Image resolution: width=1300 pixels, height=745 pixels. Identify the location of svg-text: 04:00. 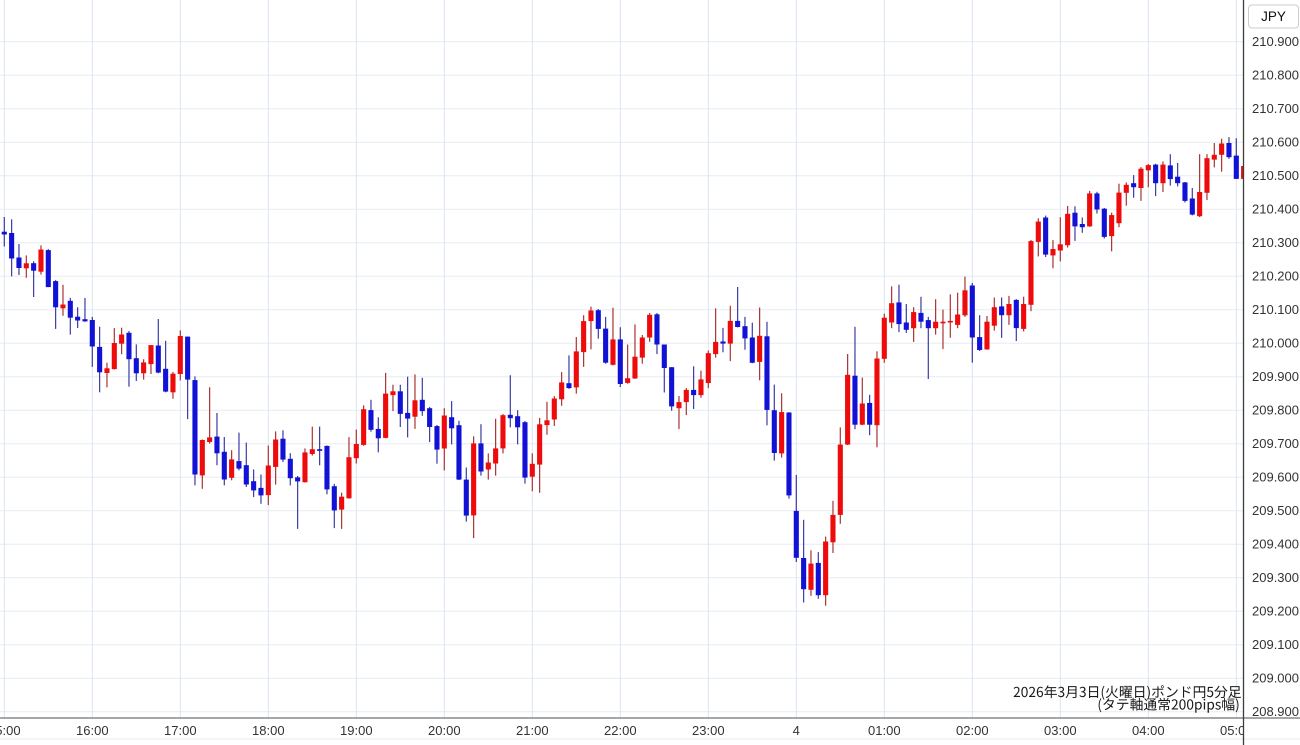
(1148, 730).